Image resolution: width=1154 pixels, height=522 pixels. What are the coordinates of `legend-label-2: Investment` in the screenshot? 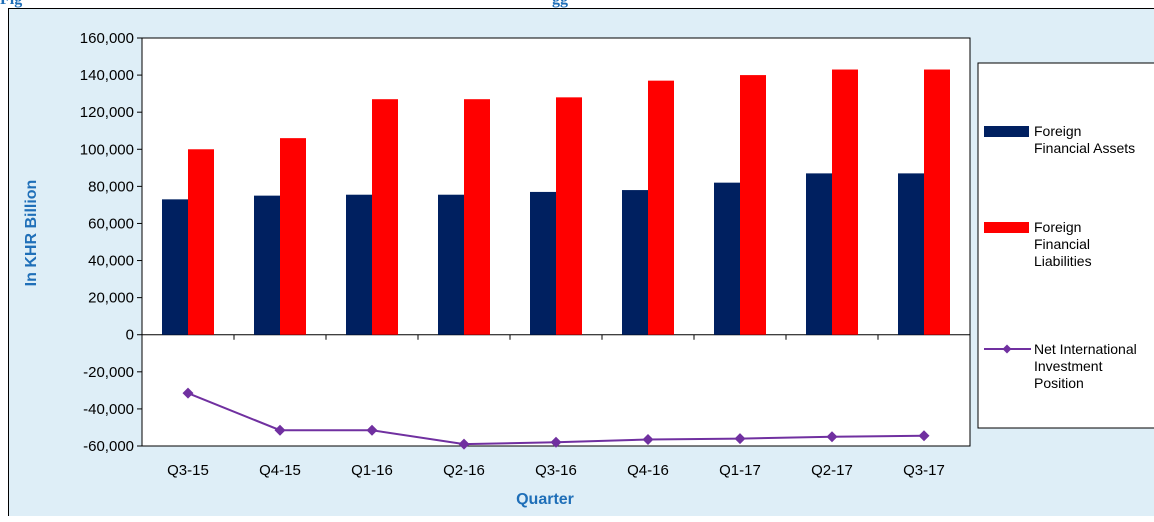 It's located at (1068, 366).